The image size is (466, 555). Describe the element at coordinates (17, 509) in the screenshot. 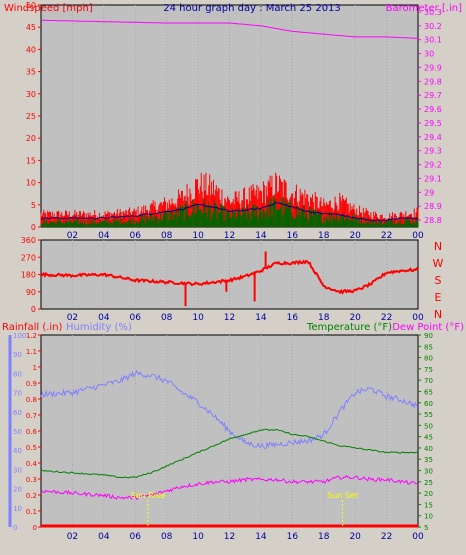

I see `humidity-y-tick-label: 10` at that location.